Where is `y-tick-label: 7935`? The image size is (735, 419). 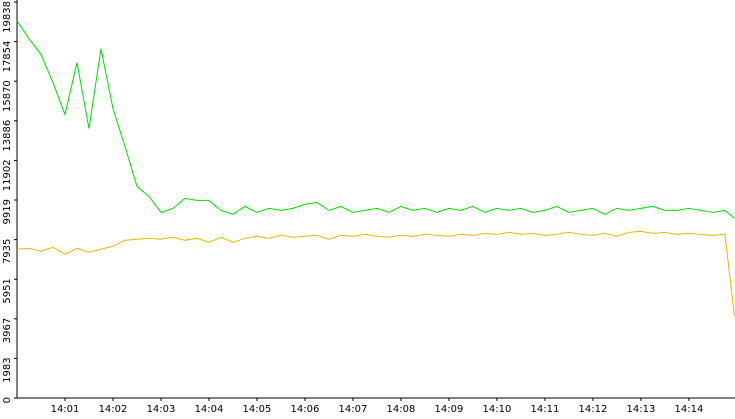 y-tick-label: 7935 is located at coordinates (7, 251).